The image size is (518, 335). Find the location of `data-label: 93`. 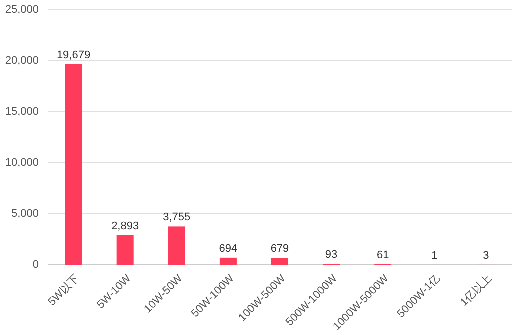

data-label: 93 is located at coordinates (331, 255).